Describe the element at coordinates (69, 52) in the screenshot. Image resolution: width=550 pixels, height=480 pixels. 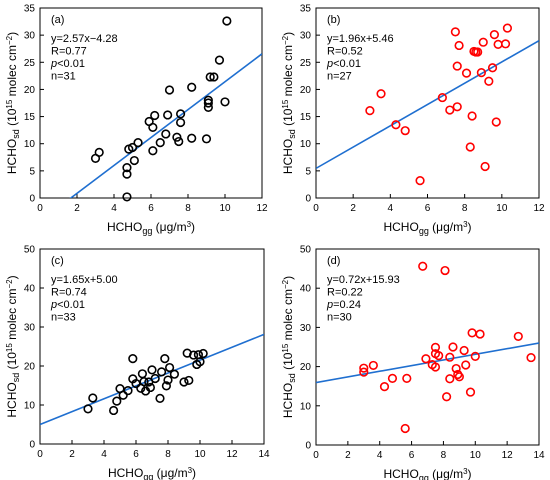
I see `stat-line: R=0.77` at that location.